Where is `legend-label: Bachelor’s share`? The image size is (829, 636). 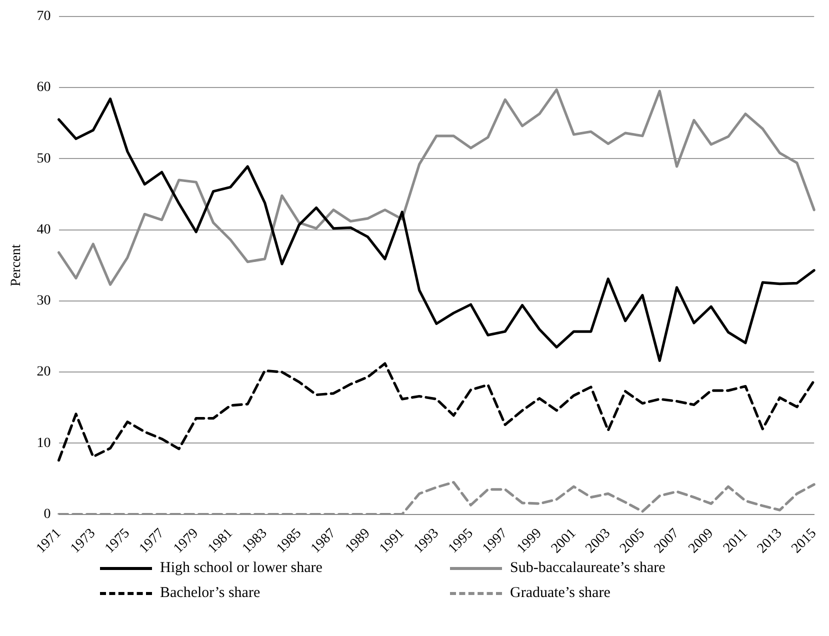 legend-label: Bachelor’s share is located at coordinates (210, 593).